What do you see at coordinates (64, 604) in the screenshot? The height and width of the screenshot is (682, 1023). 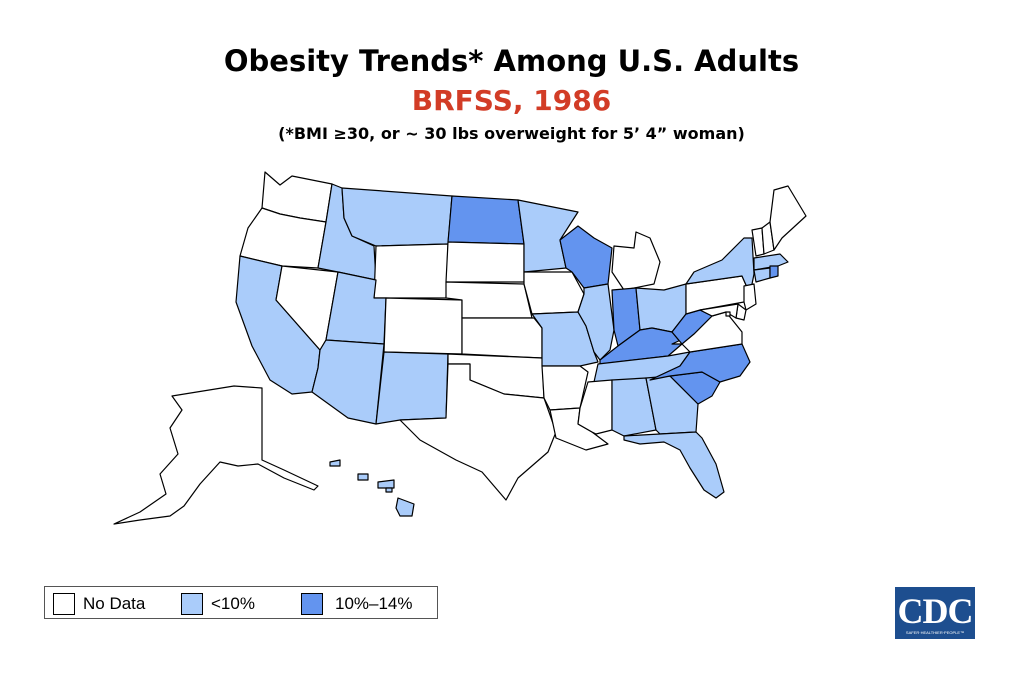 I see `legend-swatch-no-data` at bounding box center [64, 604].